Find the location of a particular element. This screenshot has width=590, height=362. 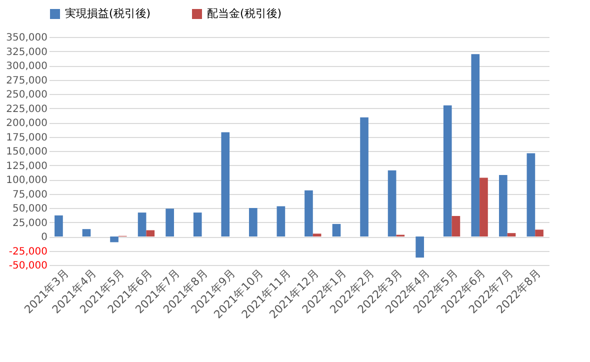

y-tick-label: 300,000 is located at coordinates (27, 66).